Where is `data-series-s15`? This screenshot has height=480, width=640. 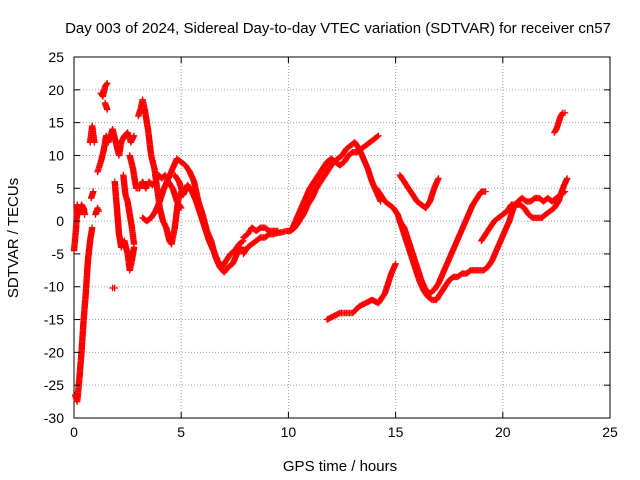
data-series-s15 is located at coordinates (209, 221).